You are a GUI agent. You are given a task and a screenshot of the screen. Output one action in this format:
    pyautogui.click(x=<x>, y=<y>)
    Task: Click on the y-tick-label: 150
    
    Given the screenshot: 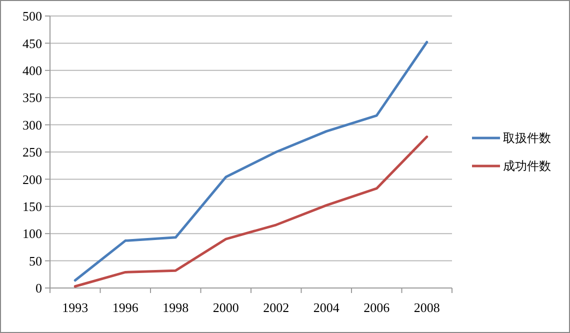 What is the action you would take?
    pyautogui.click(x=32, y=206)
    